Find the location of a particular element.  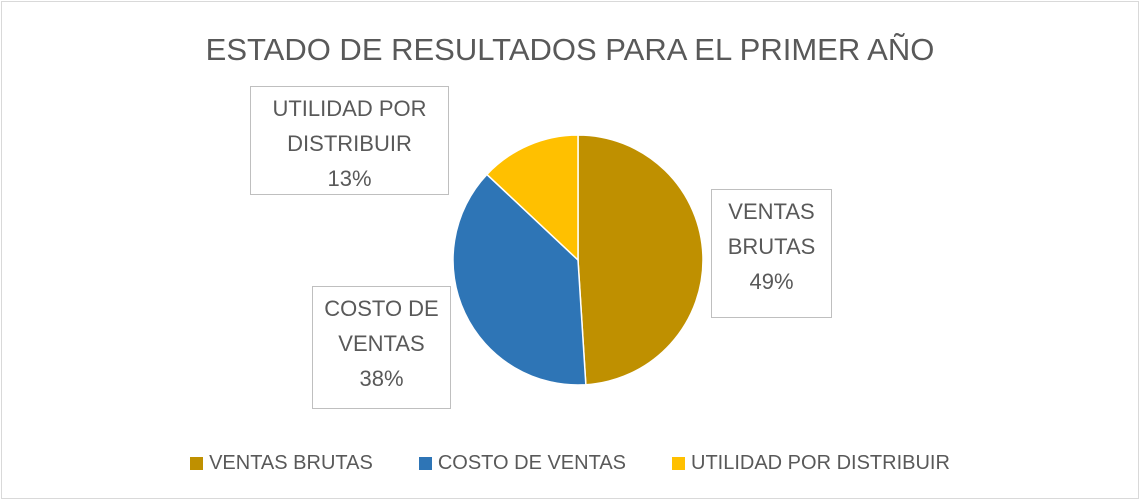

legend-label: UTILIDAD POR DISTRIBUIR is located at coordinates (820, 463).